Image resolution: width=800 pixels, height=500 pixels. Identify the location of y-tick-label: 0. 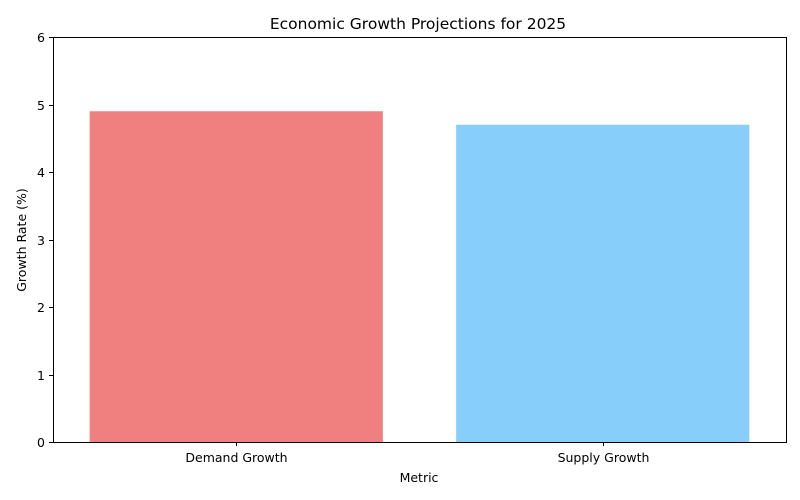
(41, 442).